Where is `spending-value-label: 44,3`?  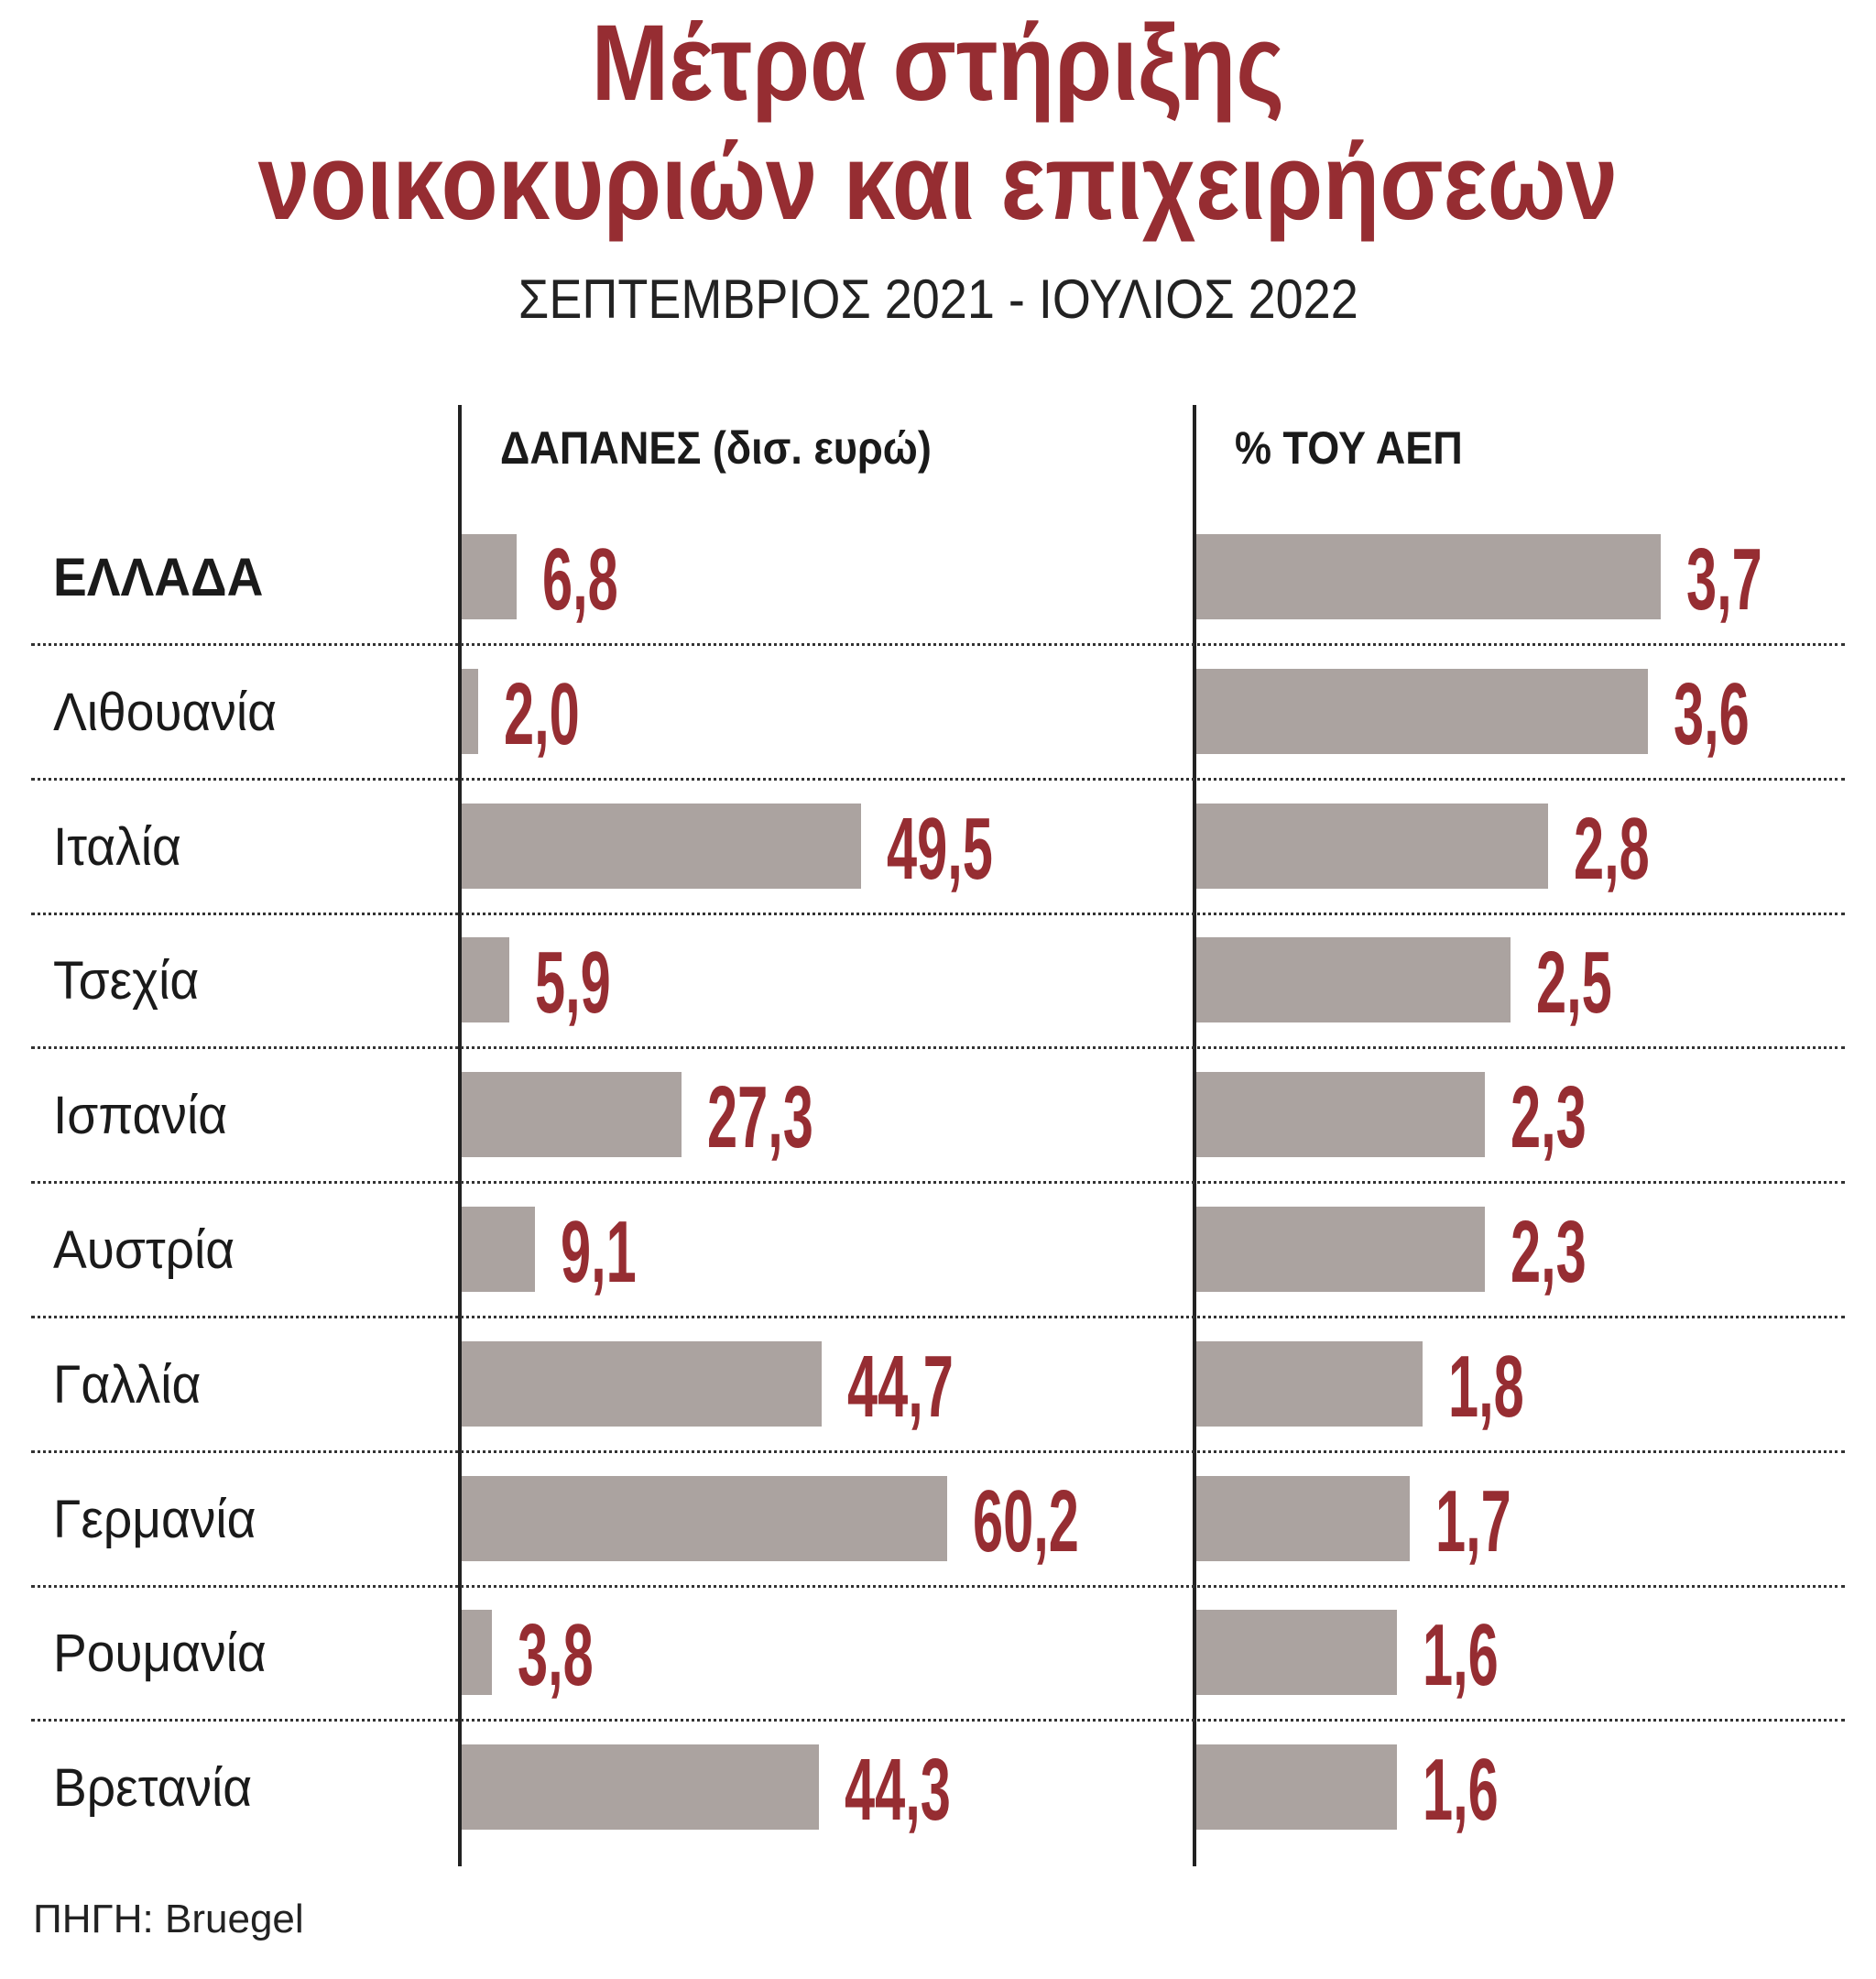 spending-value-label: 44,3 is located at coordinates (897, 1790).